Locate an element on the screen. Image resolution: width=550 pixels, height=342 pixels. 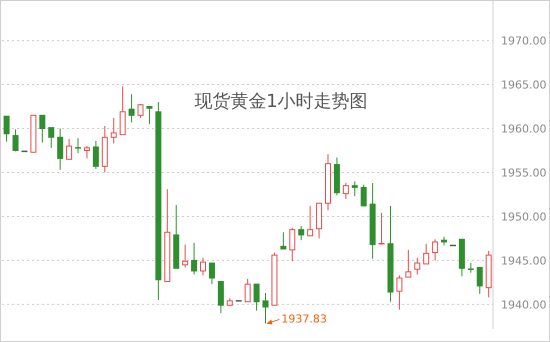
y-tick-label: 1940.00 is located at coordinates (523, 305).